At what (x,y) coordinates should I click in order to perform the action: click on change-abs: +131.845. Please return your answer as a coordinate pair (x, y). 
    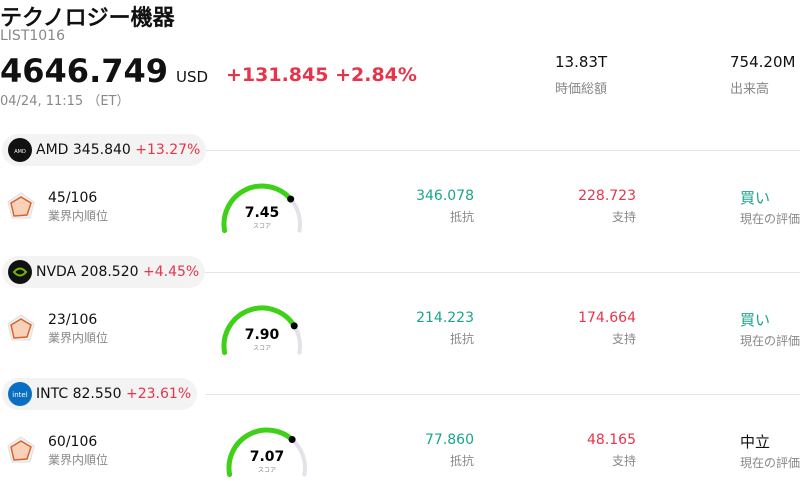
    Looking at the image, I should click on (277, 75).